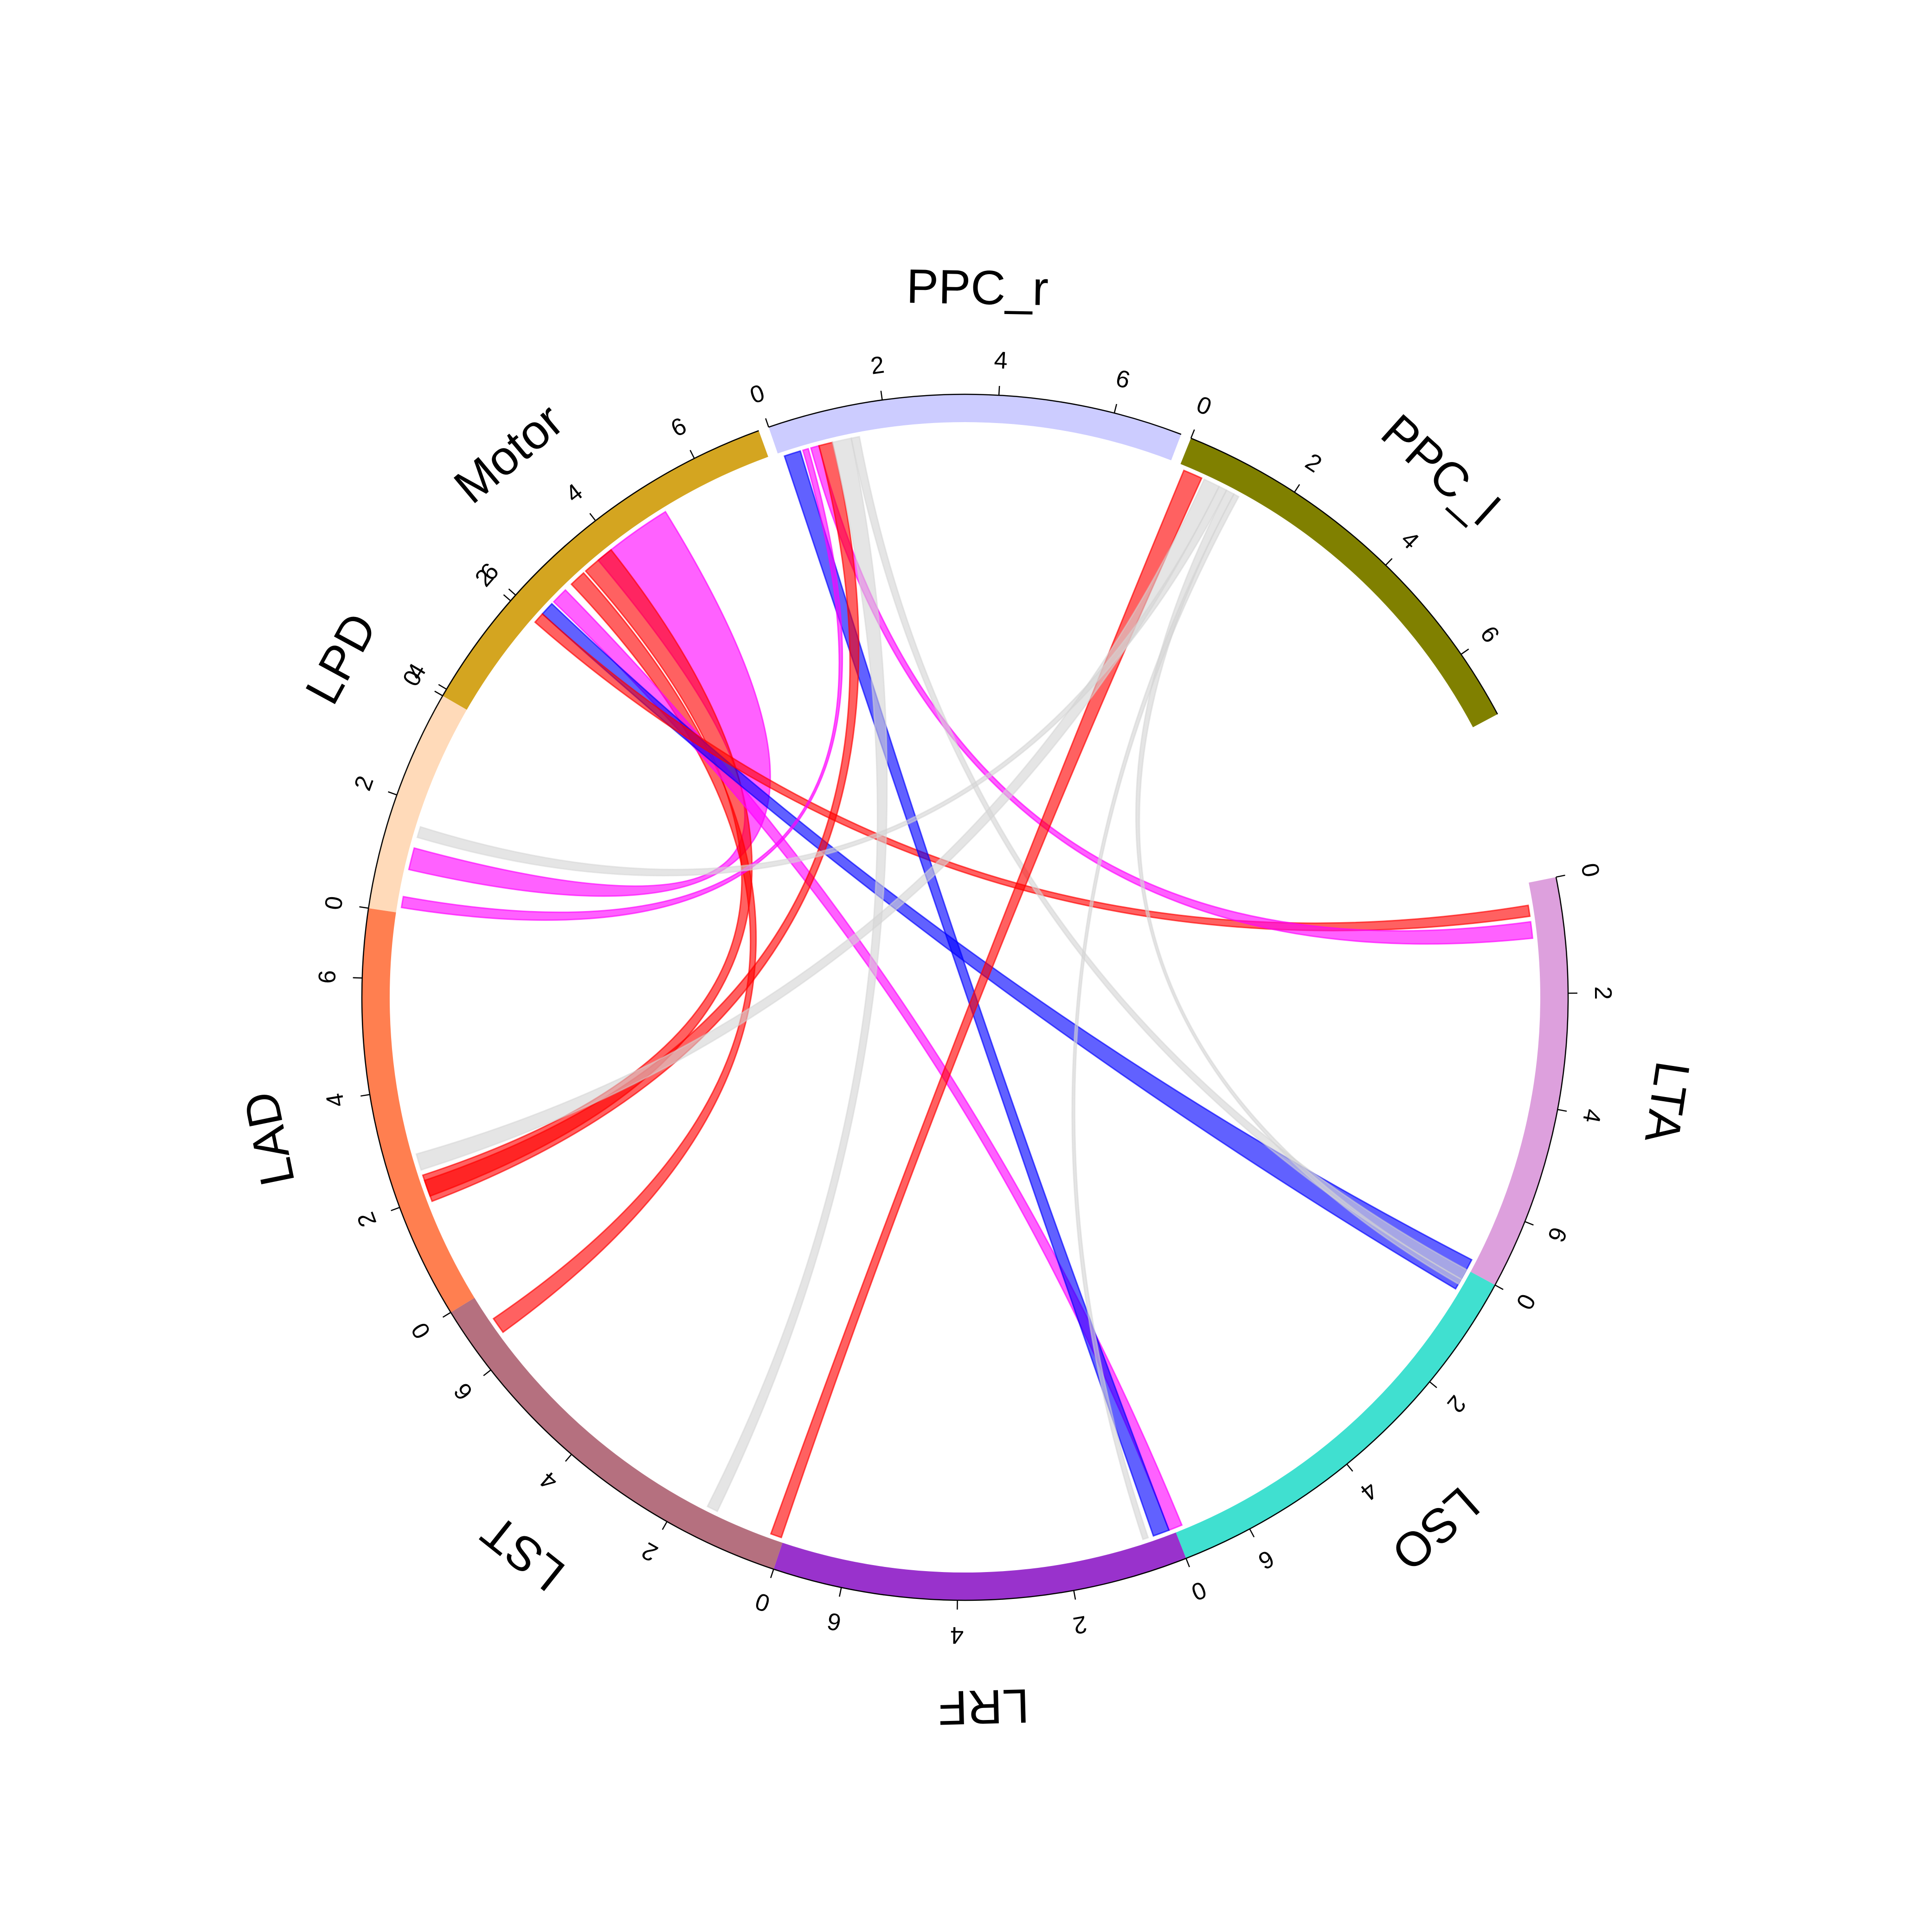 Image resolution: width=1930 pixels, height=1932 pixels. Describe the element at coordinates (334, 902) in the screenshot. I see `tick-label-lpd-0: 0` at that location.